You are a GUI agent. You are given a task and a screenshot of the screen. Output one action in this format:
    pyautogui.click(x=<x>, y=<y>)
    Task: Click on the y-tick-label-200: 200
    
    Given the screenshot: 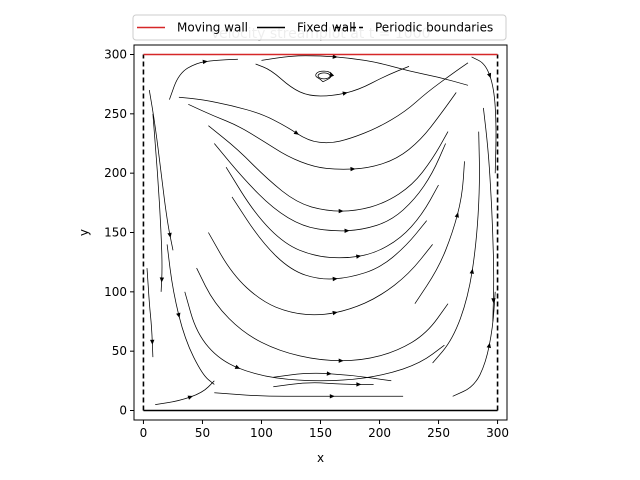 What is the action you would take?
    pyautogui.click(x=115, y=173)
    